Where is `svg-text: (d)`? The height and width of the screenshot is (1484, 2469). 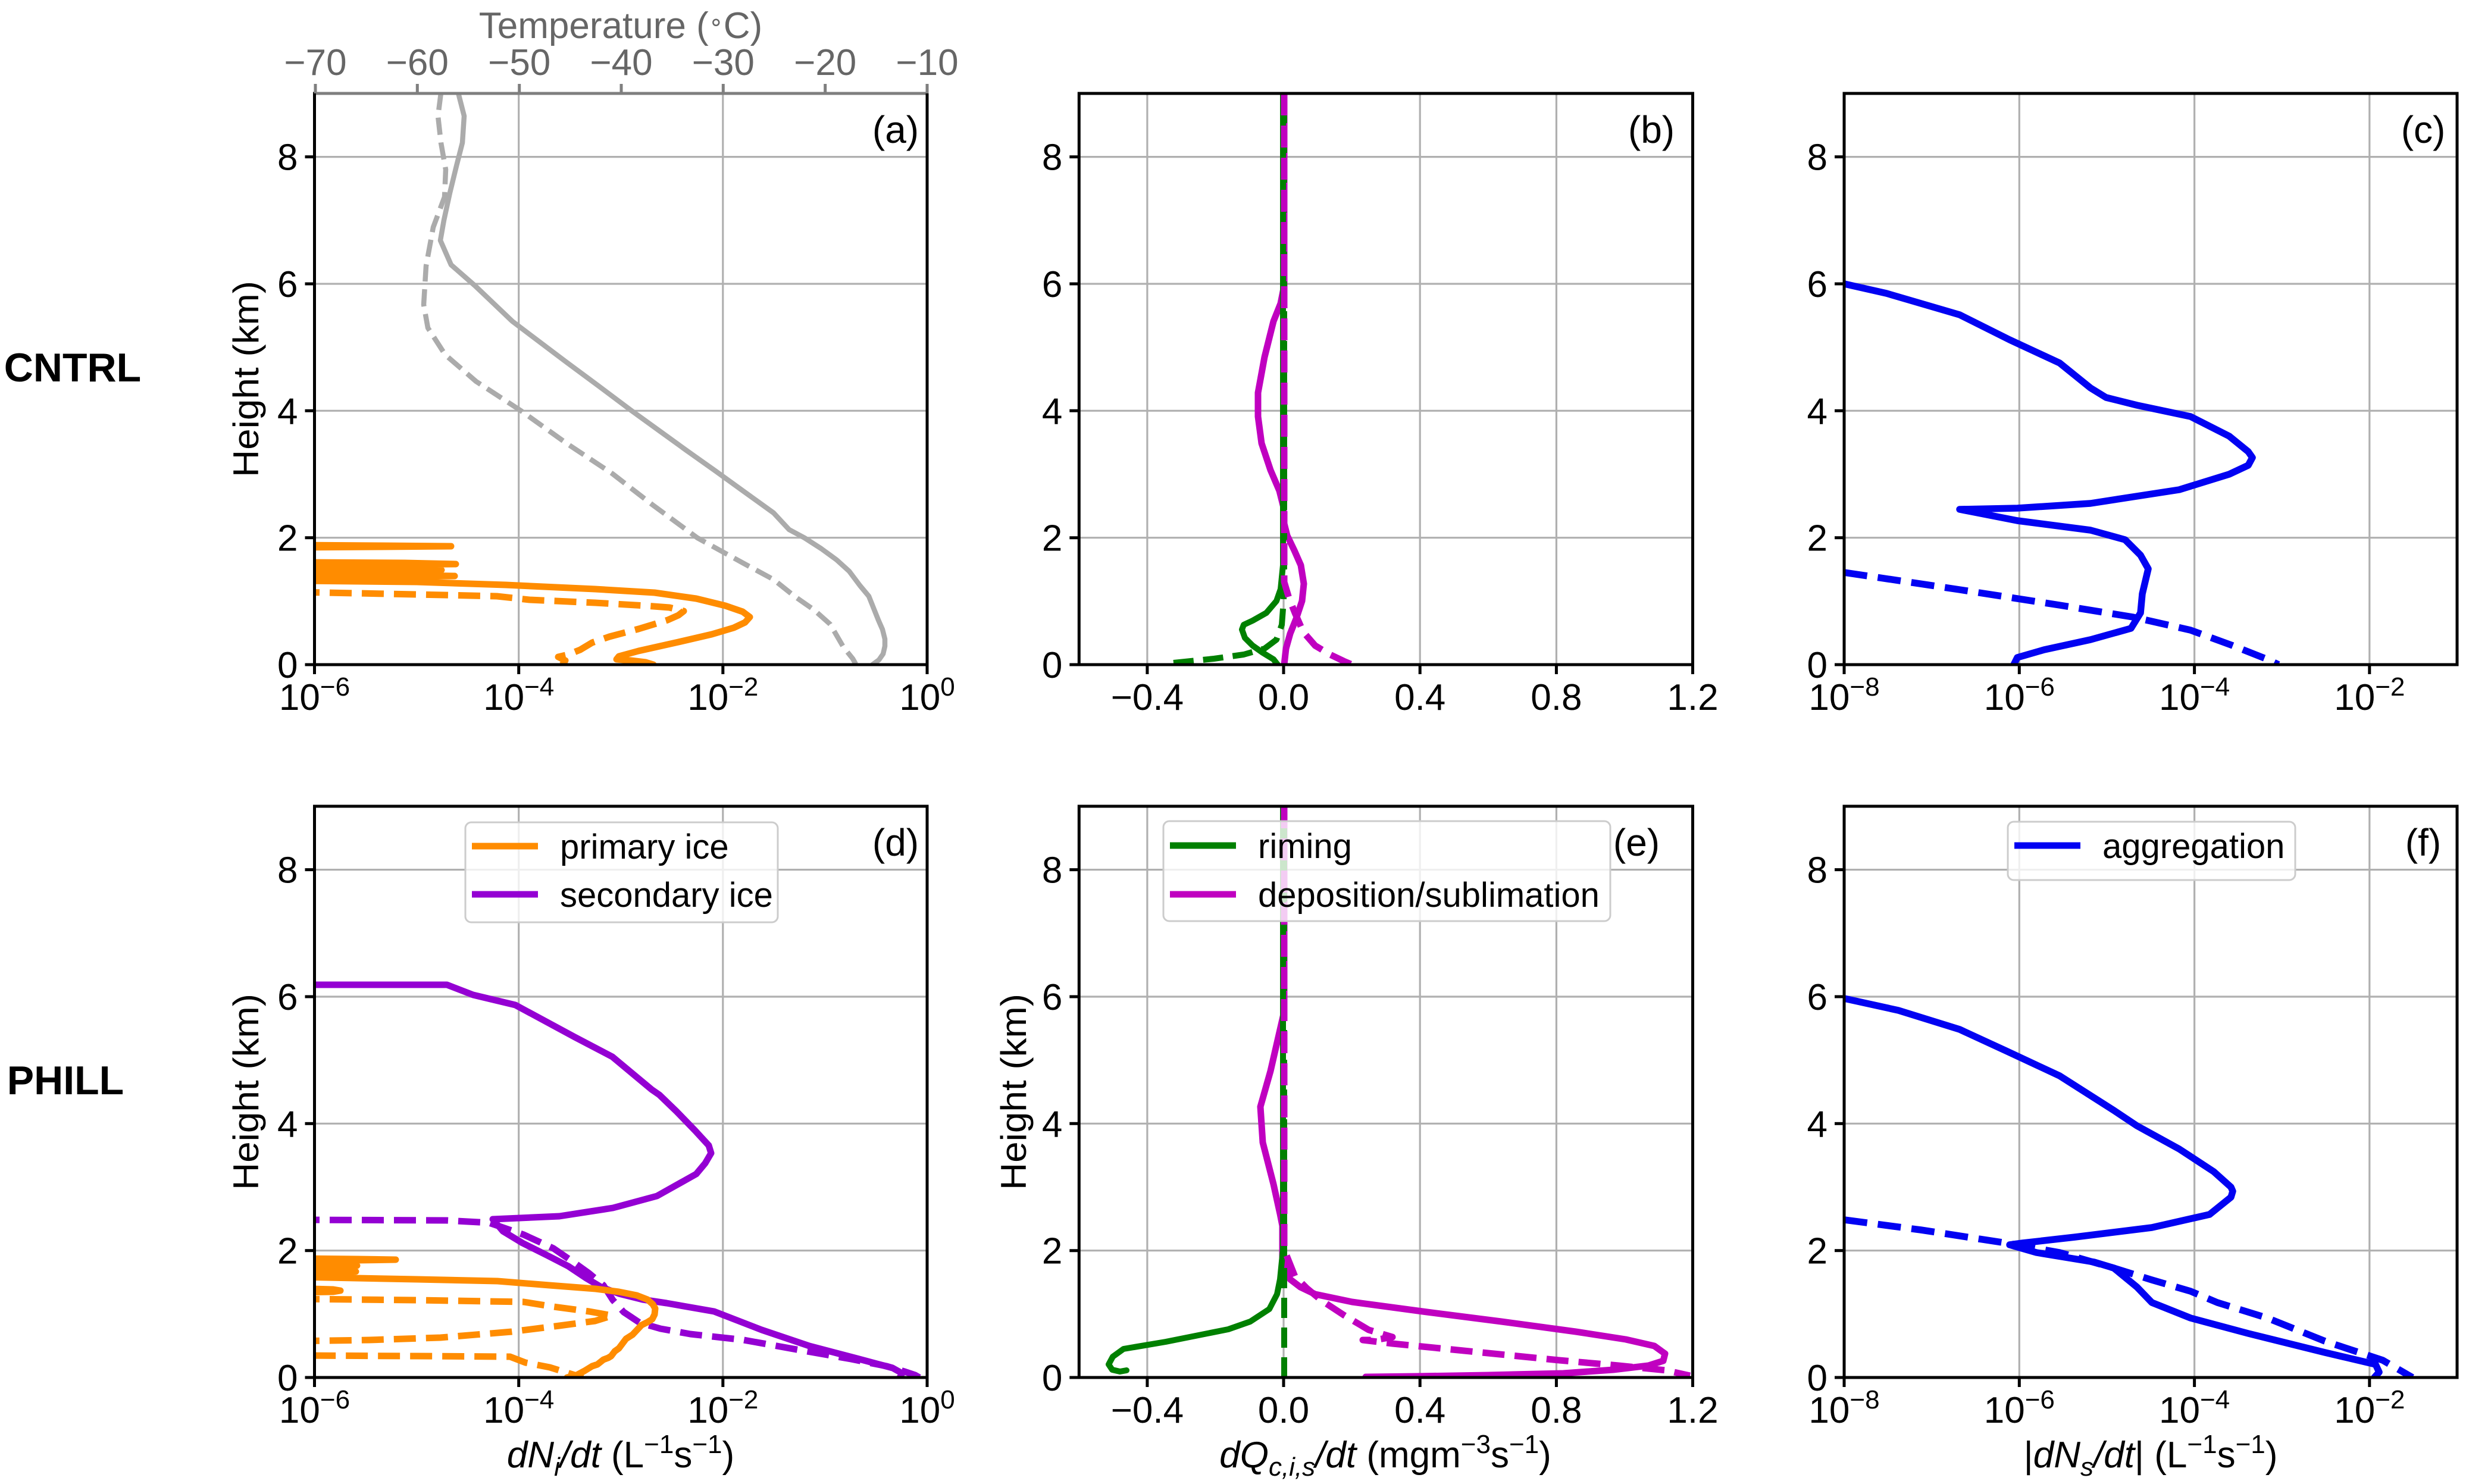 svg-text: (d) is located at coordinates (895, 842).